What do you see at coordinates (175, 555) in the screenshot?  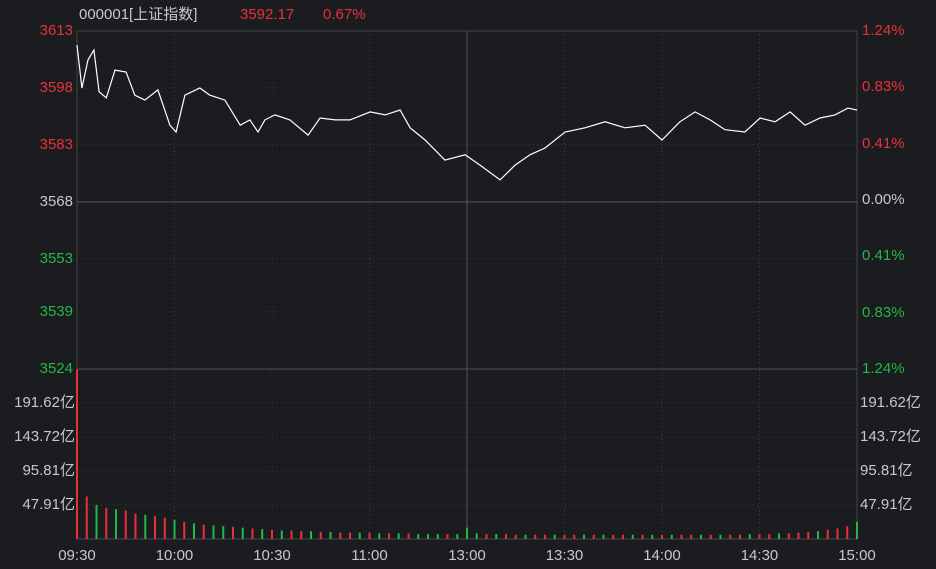 I see `x-tick-label: 10:00` at bounding box center [175, 555].